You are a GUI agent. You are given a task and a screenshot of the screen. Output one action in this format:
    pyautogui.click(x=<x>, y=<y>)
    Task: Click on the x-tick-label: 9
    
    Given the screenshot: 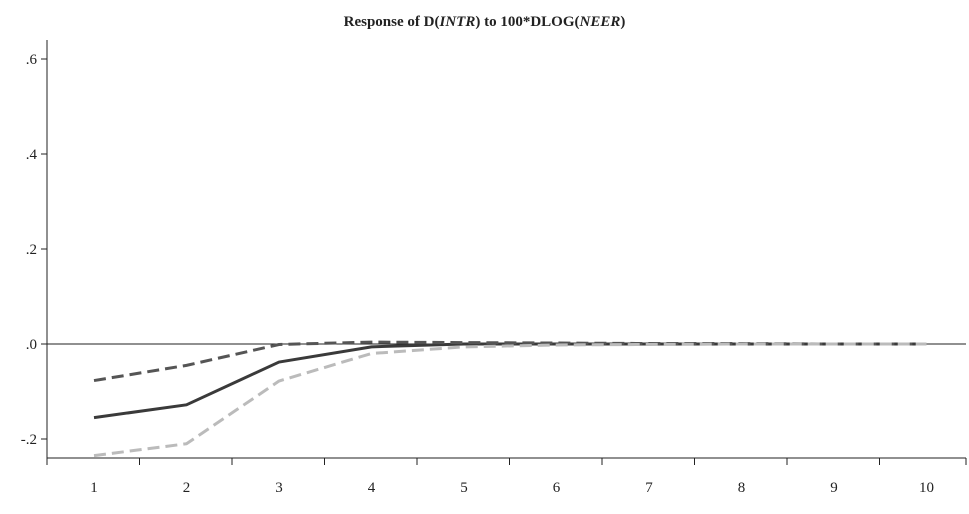 What is the action you would take?
    pyautogui.click(x=834, y=488)
    